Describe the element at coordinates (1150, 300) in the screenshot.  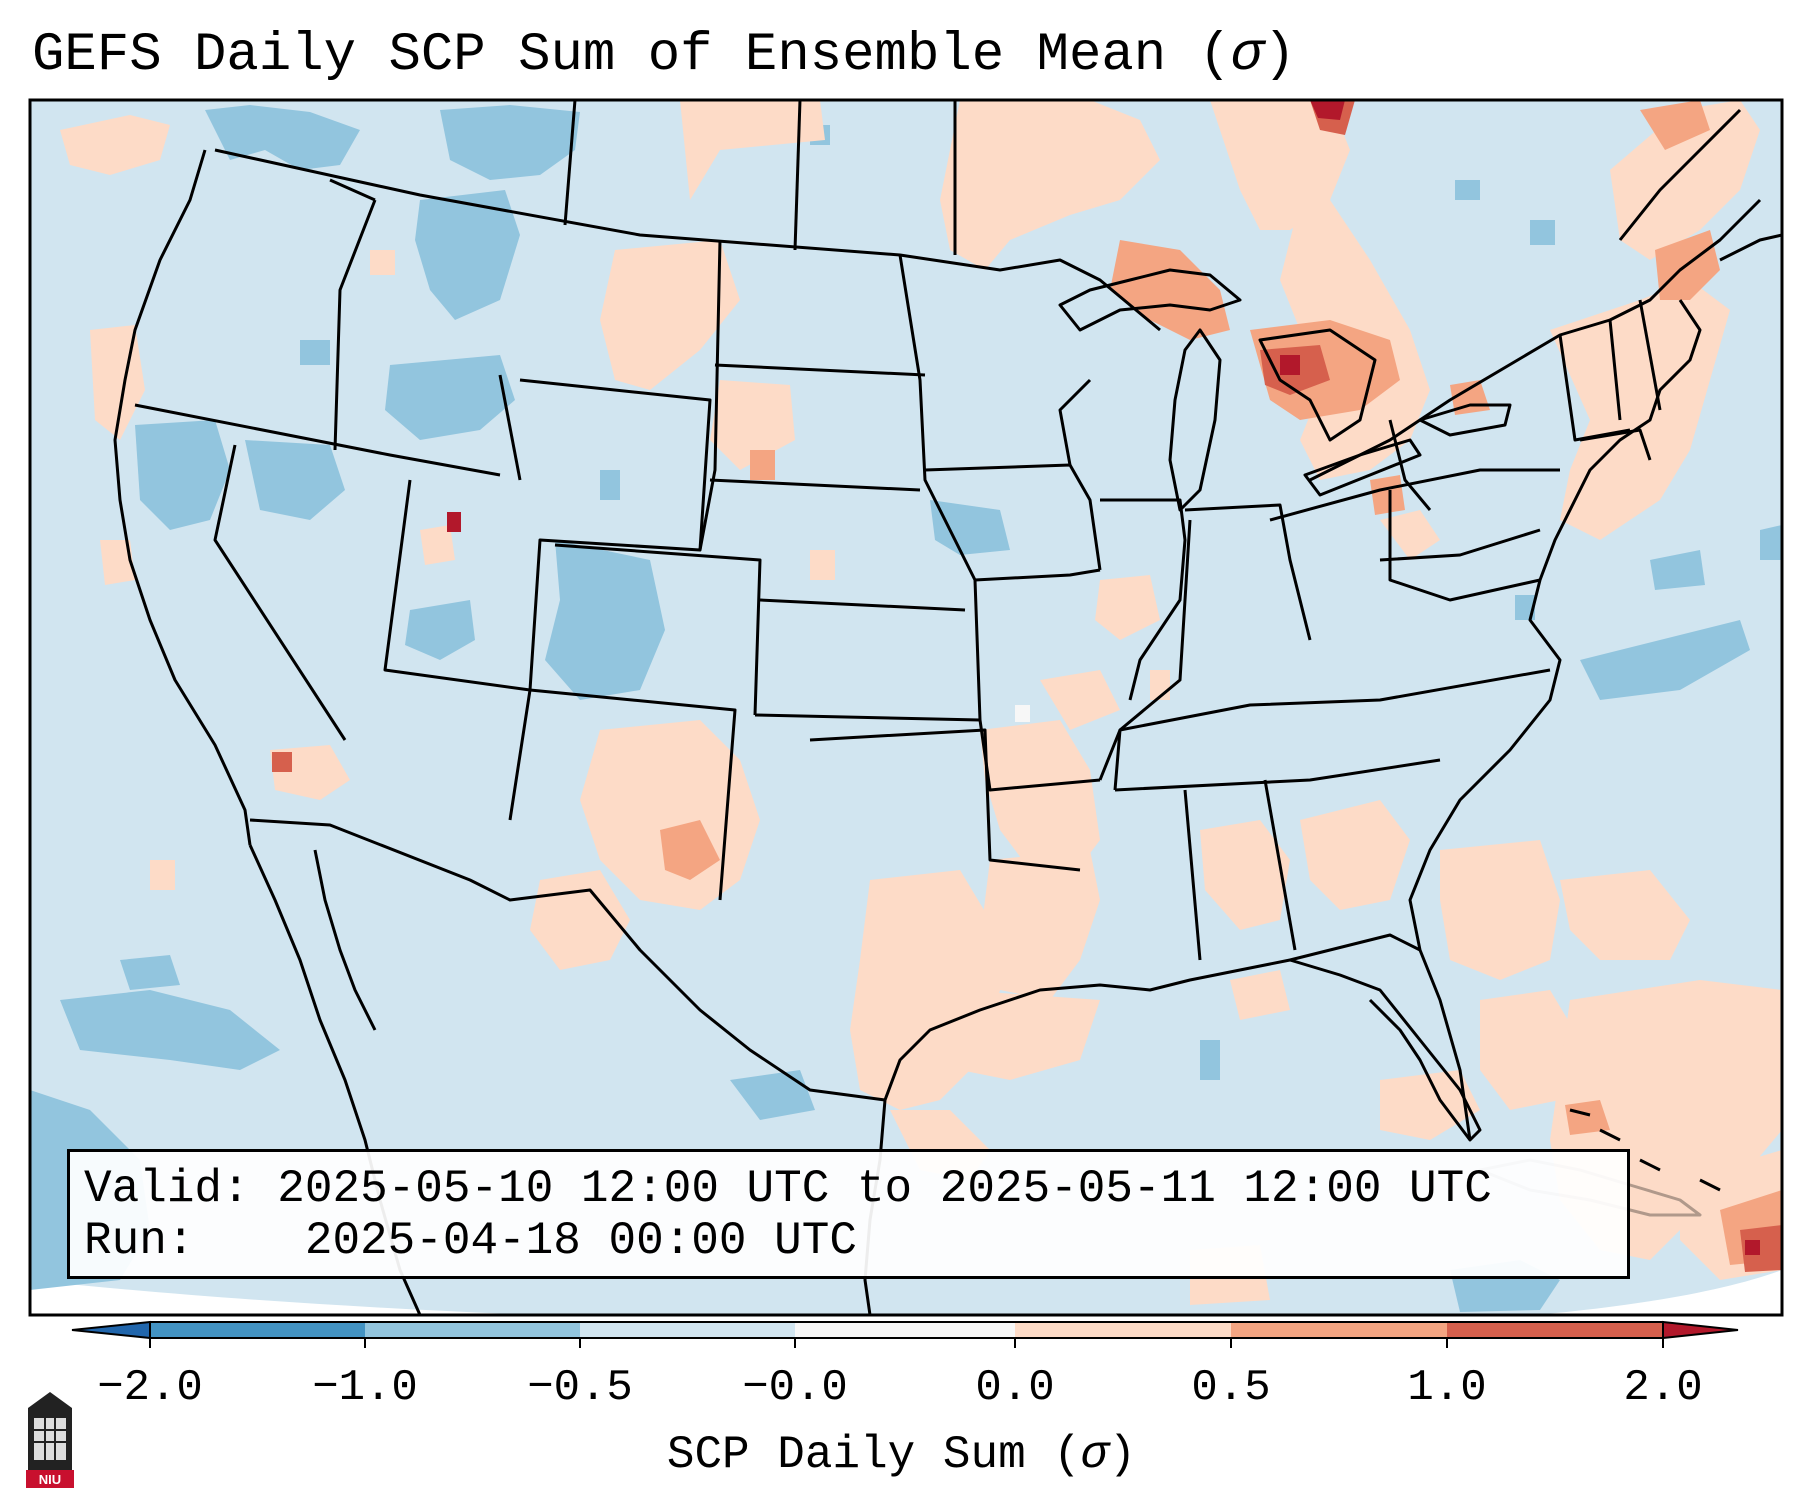
I see `lake-superior` at that location.